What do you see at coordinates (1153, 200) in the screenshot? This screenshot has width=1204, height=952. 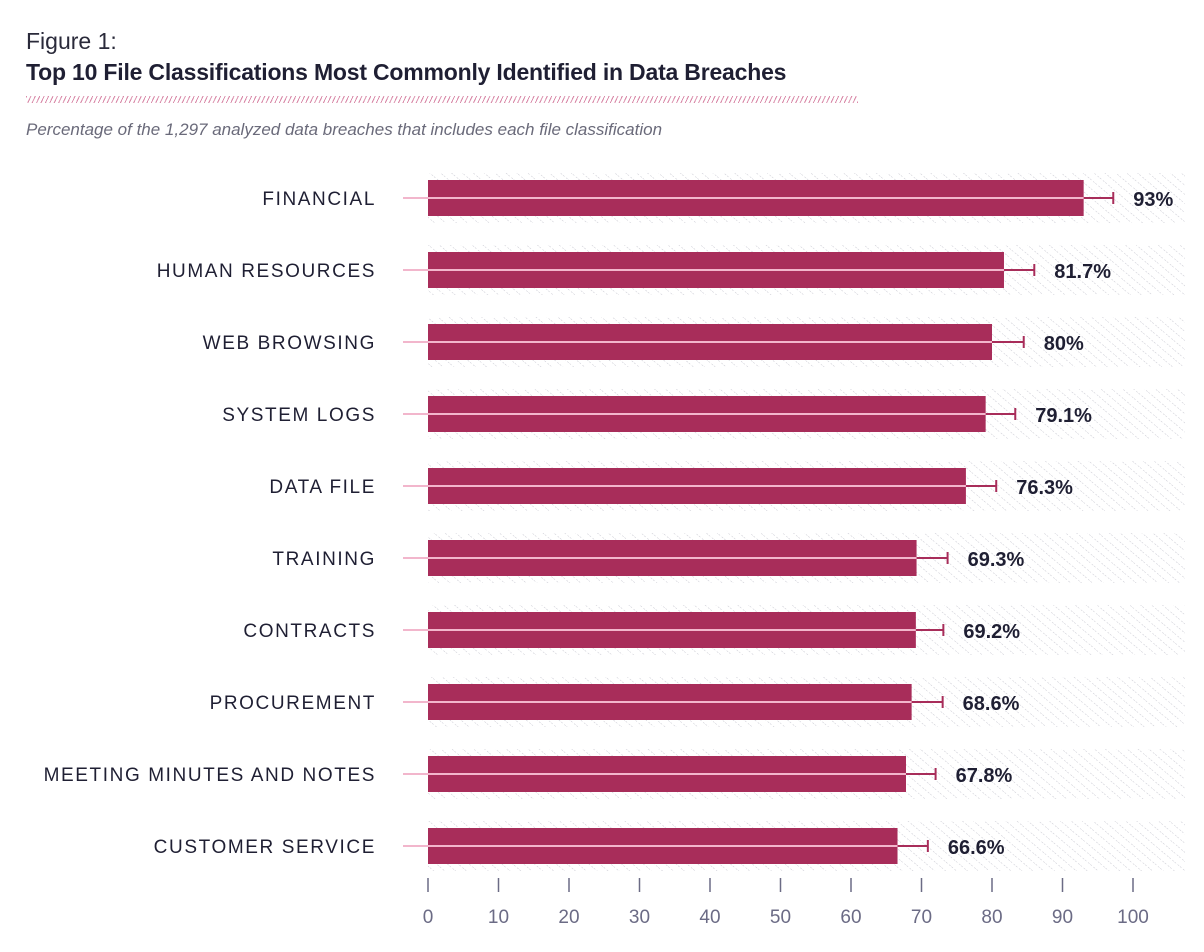 I see `value-label: 93%` at bounding box center [1153, 200].